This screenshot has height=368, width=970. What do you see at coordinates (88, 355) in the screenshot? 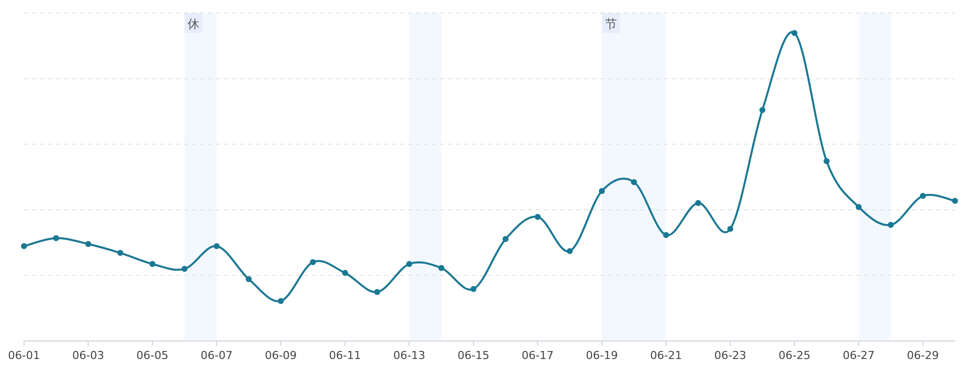
I see `x-tick-label: 06-03` at bounding box center [88, 355].